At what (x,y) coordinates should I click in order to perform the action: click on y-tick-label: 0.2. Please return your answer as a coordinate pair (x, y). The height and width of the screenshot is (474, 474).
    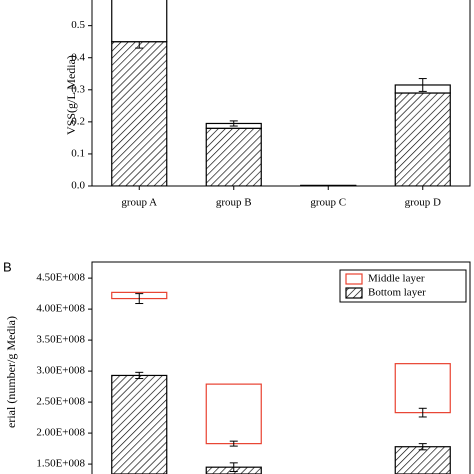
    Looking at the image, I should click on (78, 121).